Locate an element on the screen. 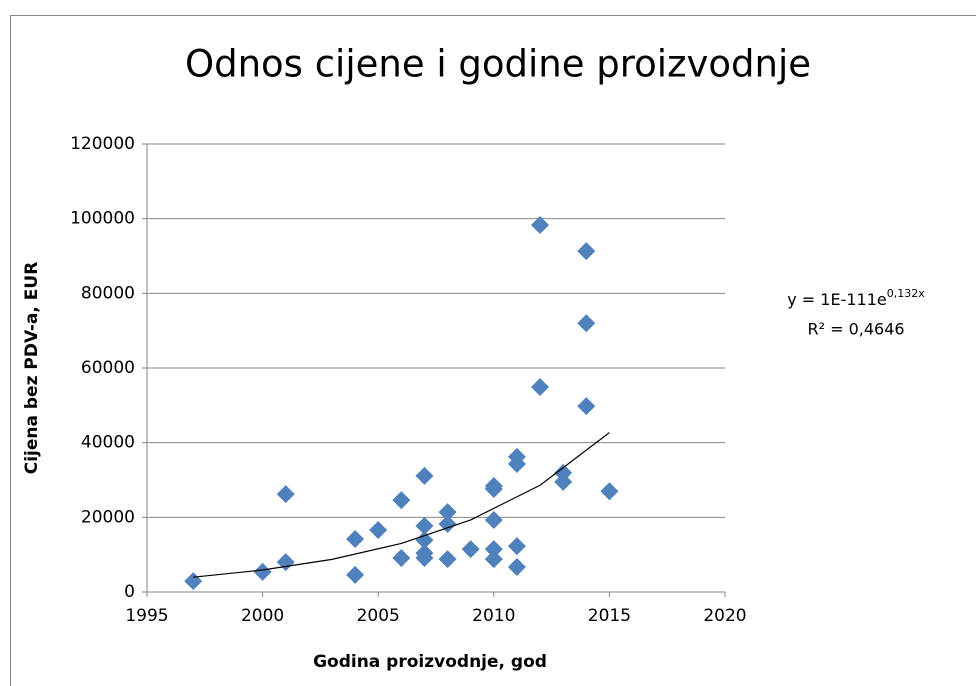 This screenshot has width=976, height=686. r-squared: R² = 0,4646 is located at coordinates (855, 329).